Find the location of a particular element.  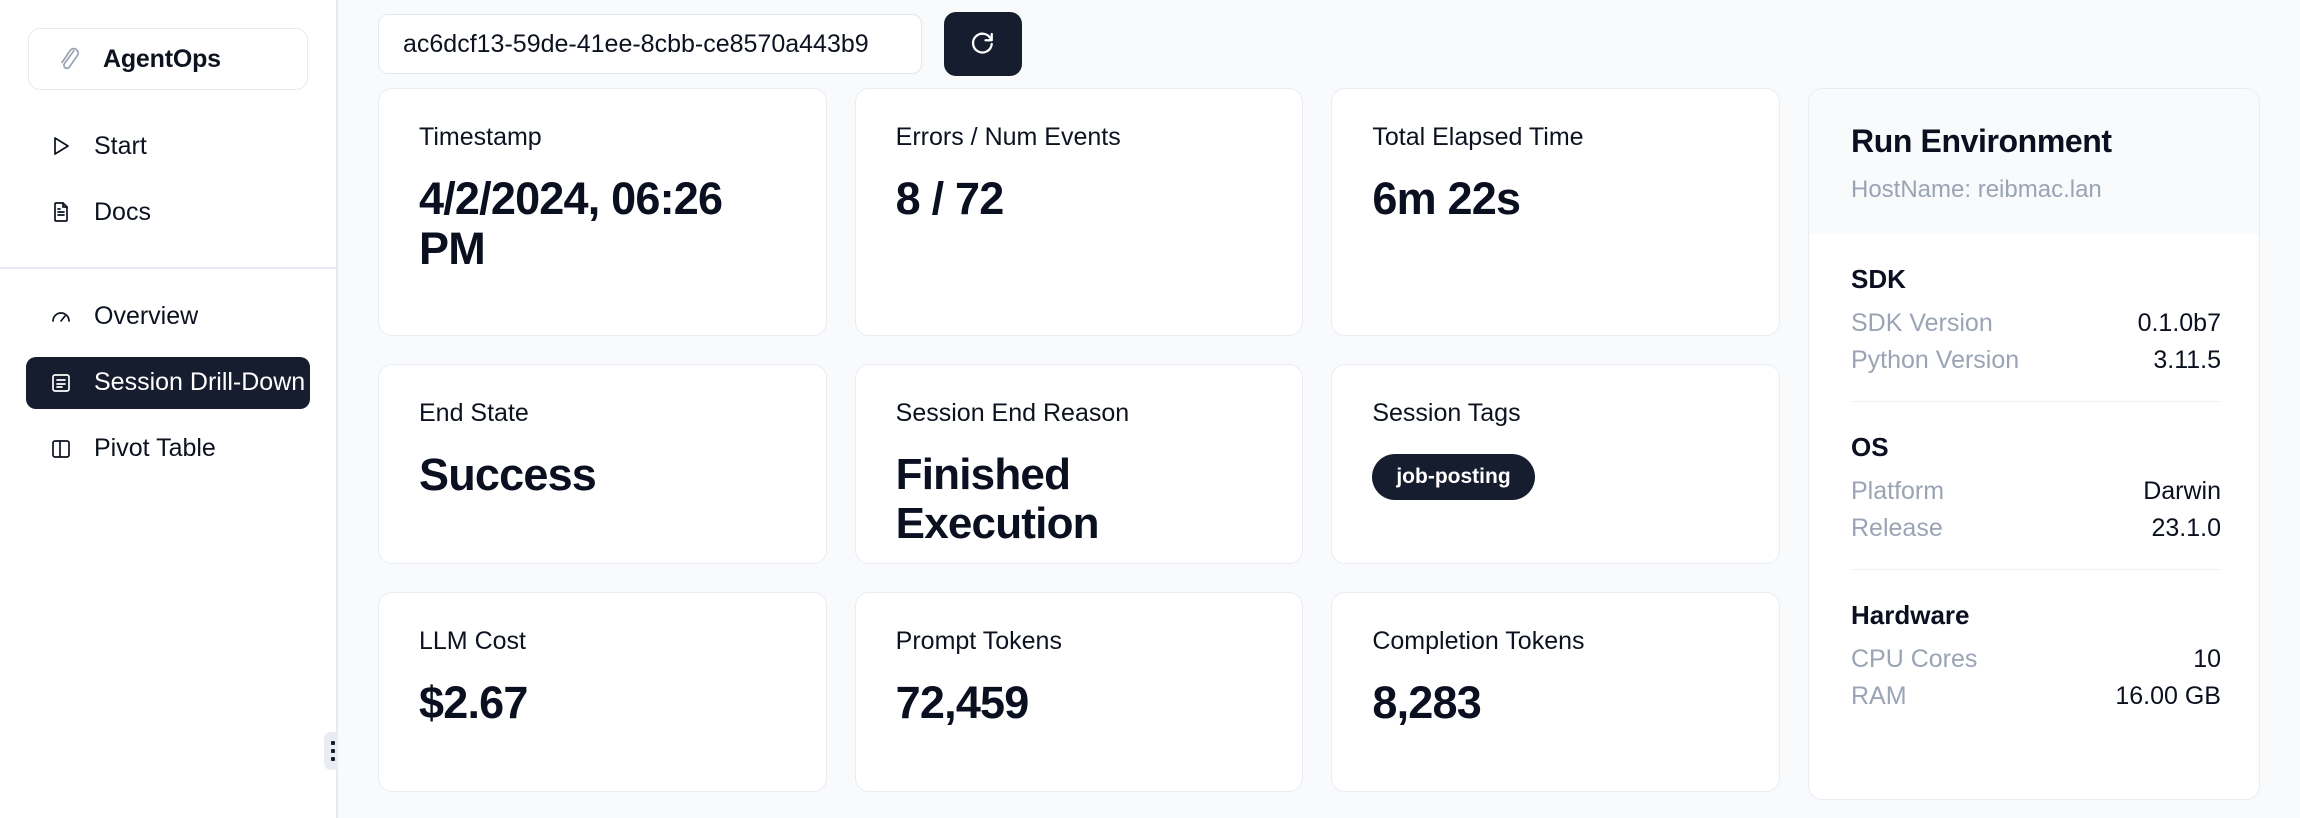

env-section-os: OS Platform Darwin Release 23.1.0 is located at coordinates (2036, 472).